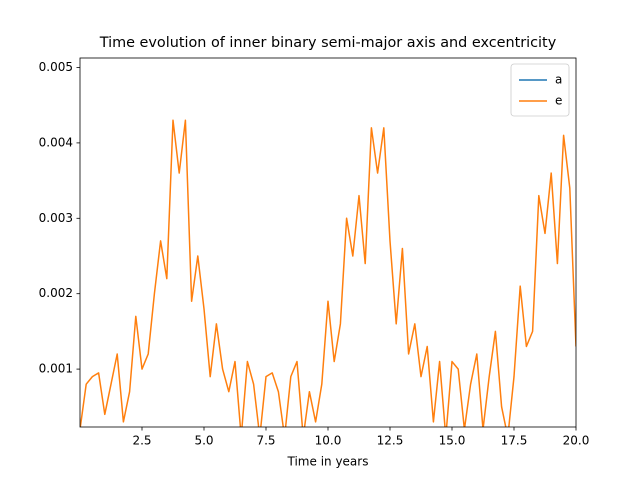 This screenshot has height=480, width=640. Describe the element at coordinates (203, 441) in the screenshot. I see `x-tick-label: 5.0` at that location.